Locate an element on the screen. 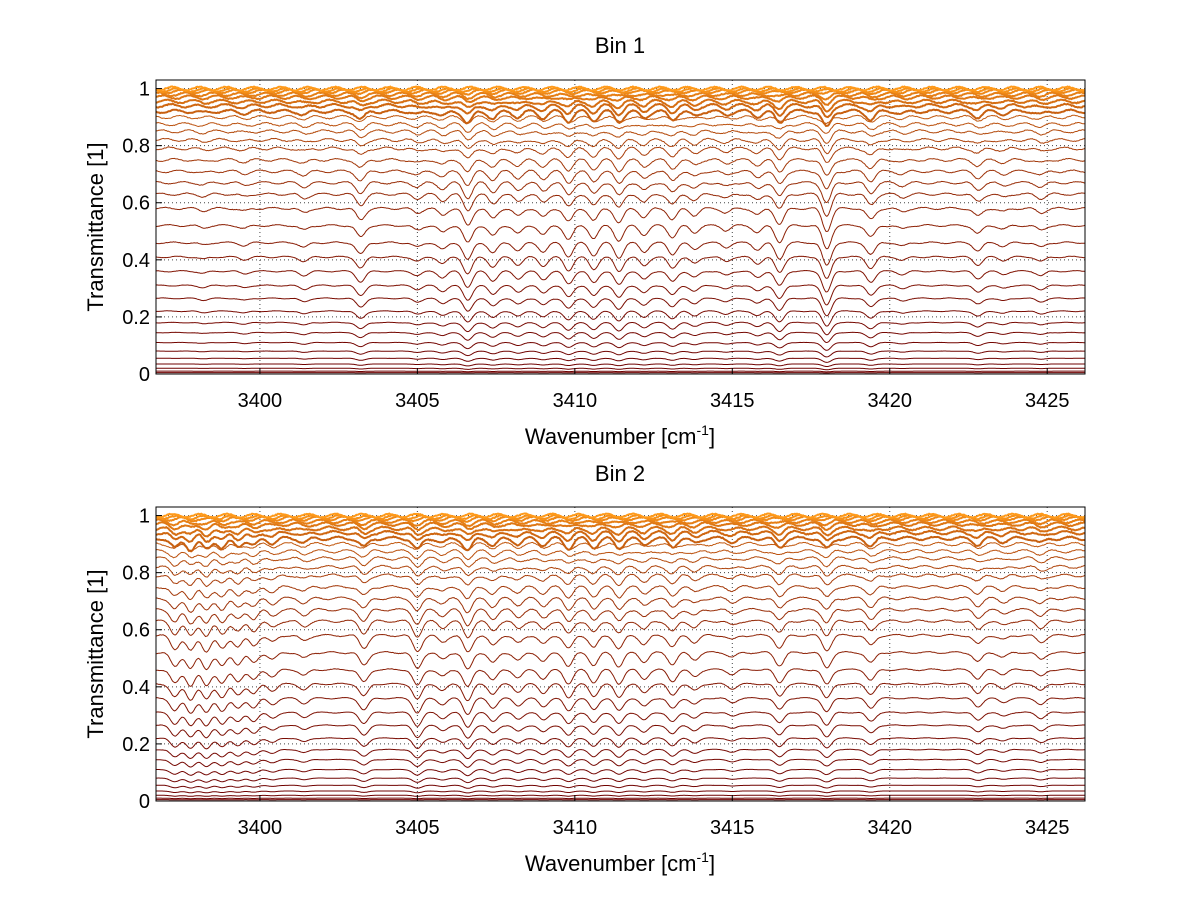  y-tick-label: 0.4 is located at coordinates (136, 261).